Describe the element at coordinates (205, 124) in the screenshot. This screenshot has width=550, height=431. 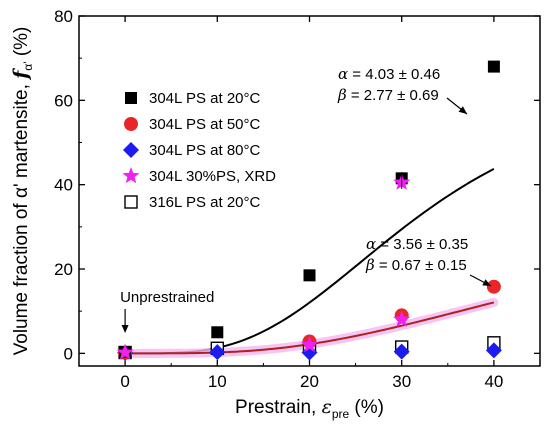
I see `legend-label: 304L PS at 50°C` at that location.